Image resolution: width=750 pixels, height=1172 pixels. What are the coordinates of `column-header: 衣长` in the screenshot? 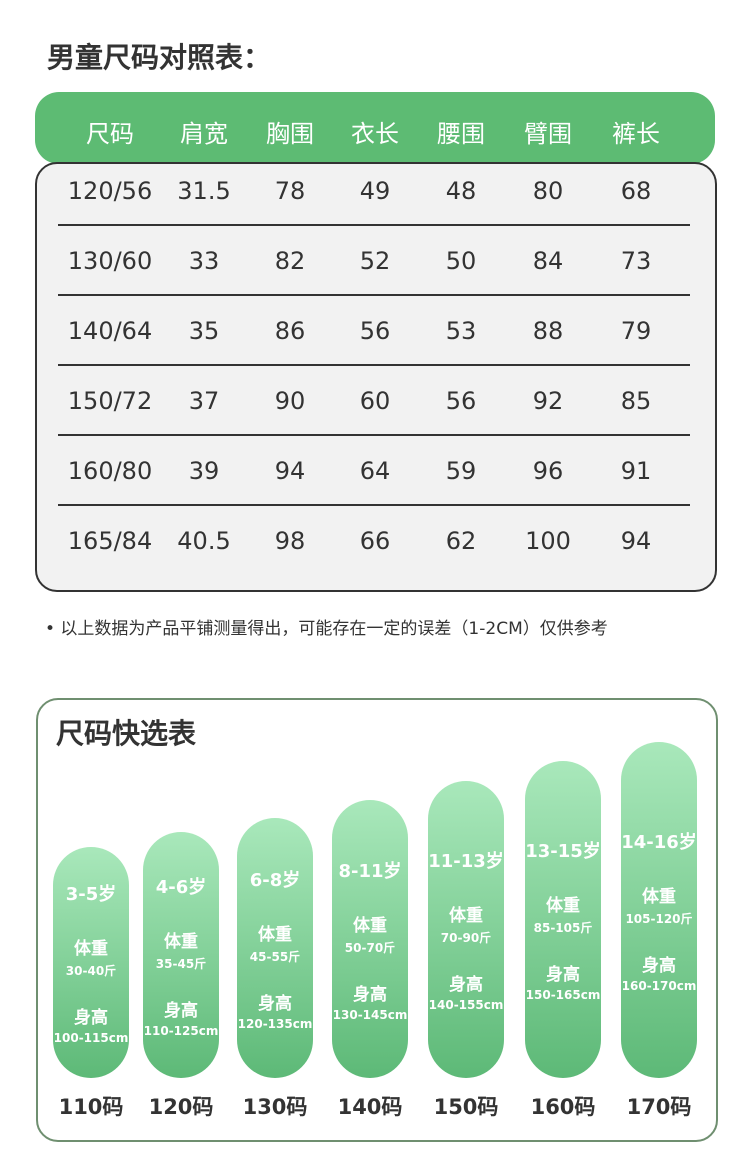 It's located at (375, 134).